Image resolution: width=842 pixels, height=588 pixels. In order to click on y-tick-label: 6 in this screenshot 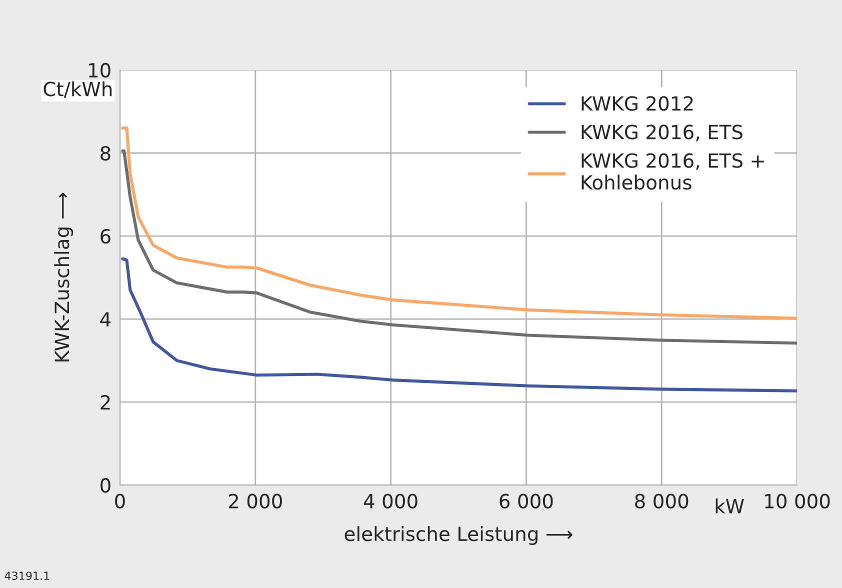, I will do `click(105, 236)`.